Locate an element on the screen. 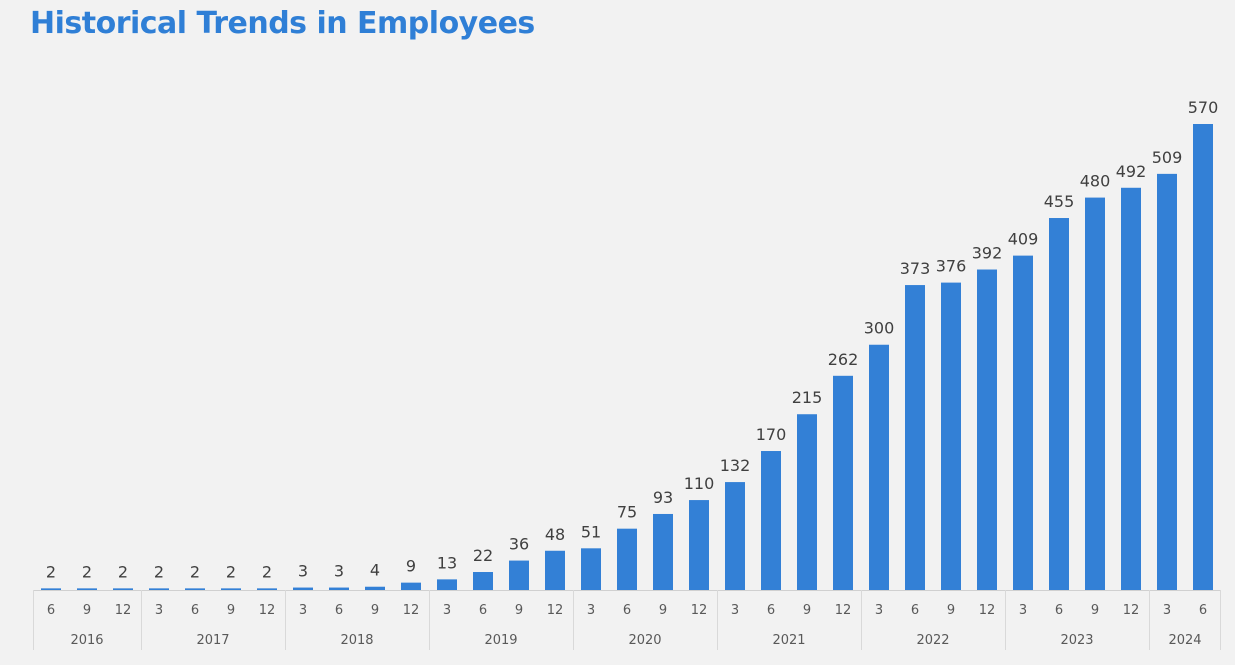 The image size is (1235, 665). year-tick-label: 2016 is located at coordinates (86, 640).